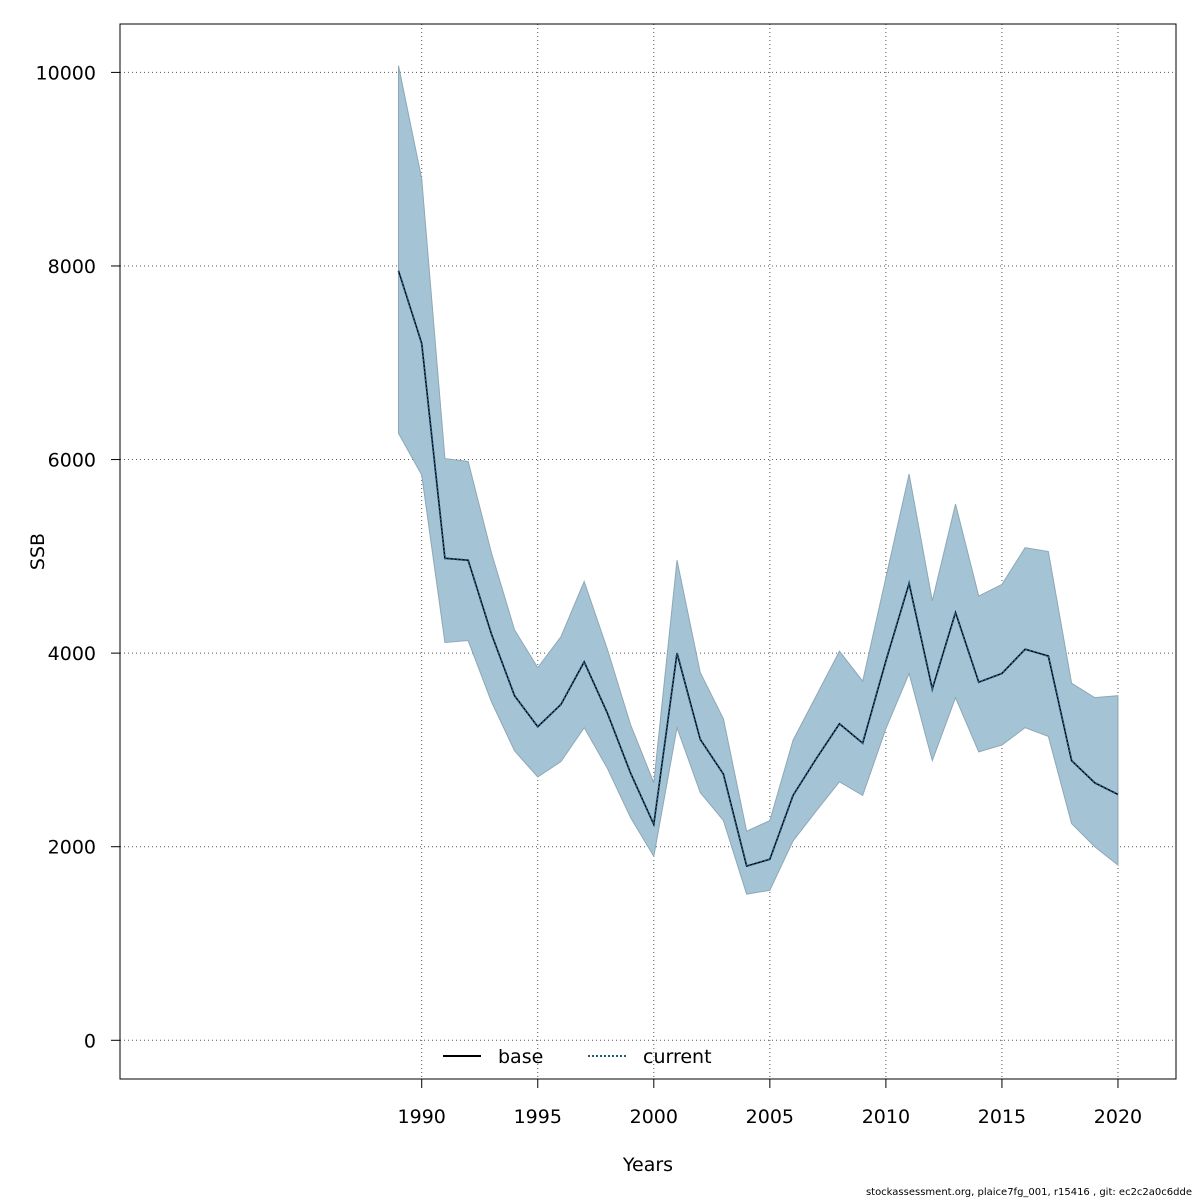 The image size is (1200, 1200). Describe the element at coordinates (72, 848) in the screenshot. I see `y-tick-label-2000: 2000` at that location.